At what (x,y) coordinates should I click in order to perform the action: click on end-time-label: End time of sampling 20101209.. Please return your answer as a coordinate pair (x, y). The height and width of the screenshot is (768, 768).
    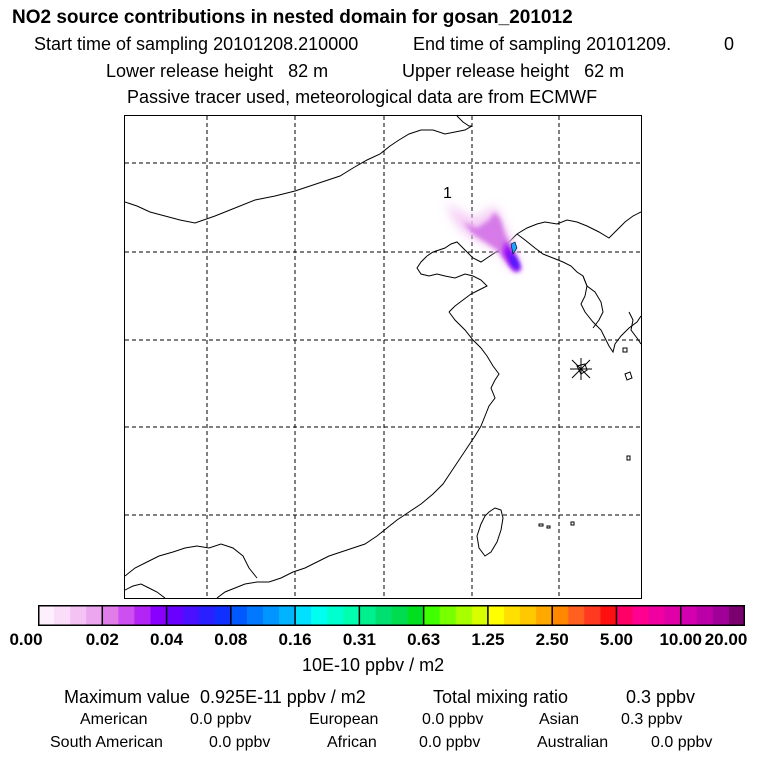
    Looking at the image, I should click on (542, 44).